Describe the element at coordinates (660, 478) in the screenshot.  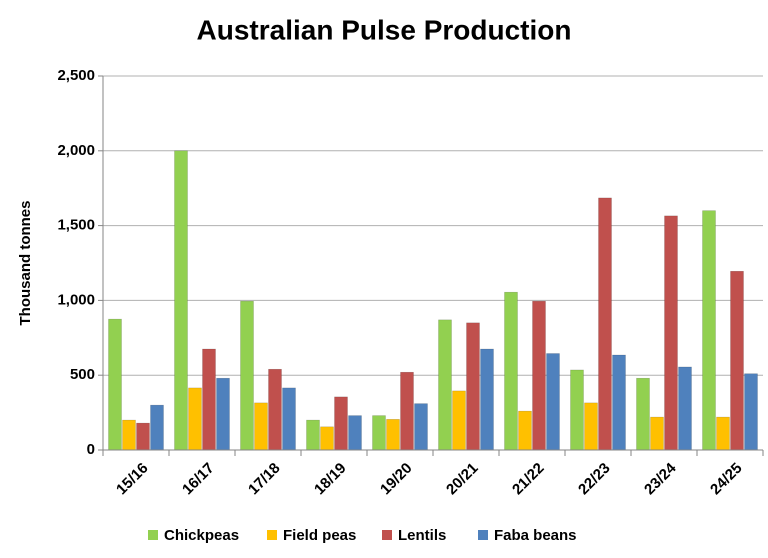
I see `x-tick-label: 23/24` at that location.